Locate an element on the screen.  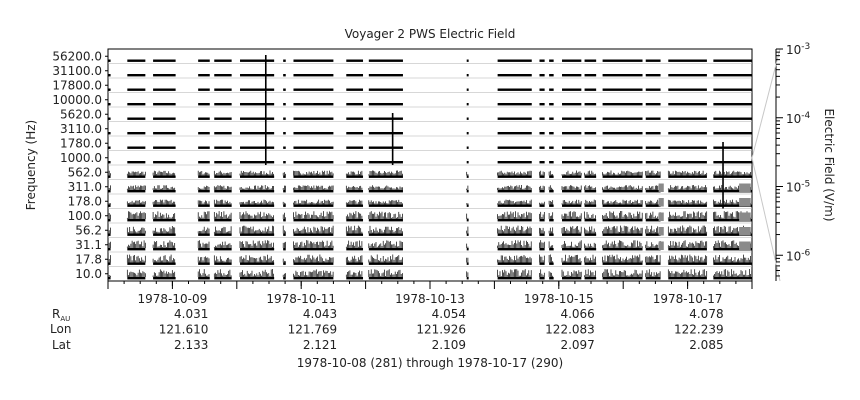
ephem-value-lat: 2.097 is located at coordinates (577, 345).